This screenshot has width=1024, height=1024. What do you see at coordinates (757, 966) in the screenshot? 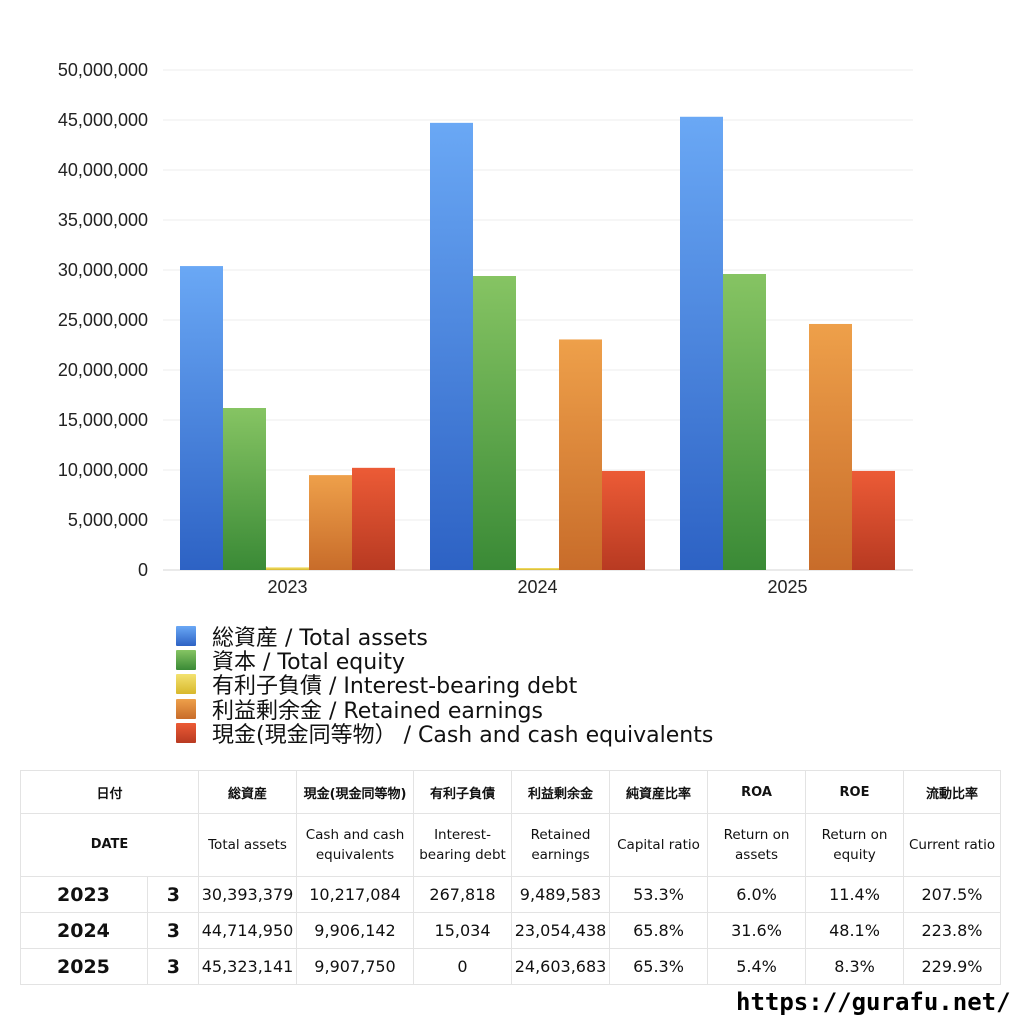
I see `cell-roa: 5.4%` at bounding box center [757, 966].